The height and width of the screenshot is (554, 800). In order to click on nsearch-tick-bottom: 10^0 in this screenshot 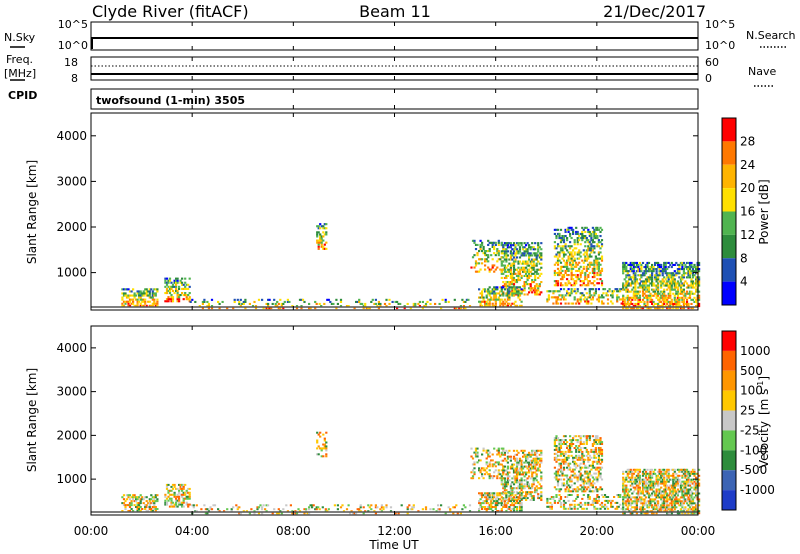, I will do `click(720, 45)`.